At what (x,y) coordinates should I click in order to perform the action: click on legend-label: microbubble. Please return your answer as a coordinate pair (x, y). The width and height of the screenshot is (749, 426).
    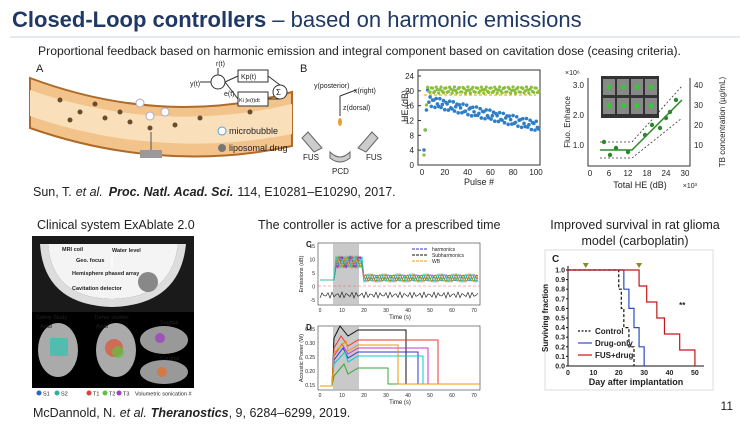
    Looking at the image, I should click on (253, 131).